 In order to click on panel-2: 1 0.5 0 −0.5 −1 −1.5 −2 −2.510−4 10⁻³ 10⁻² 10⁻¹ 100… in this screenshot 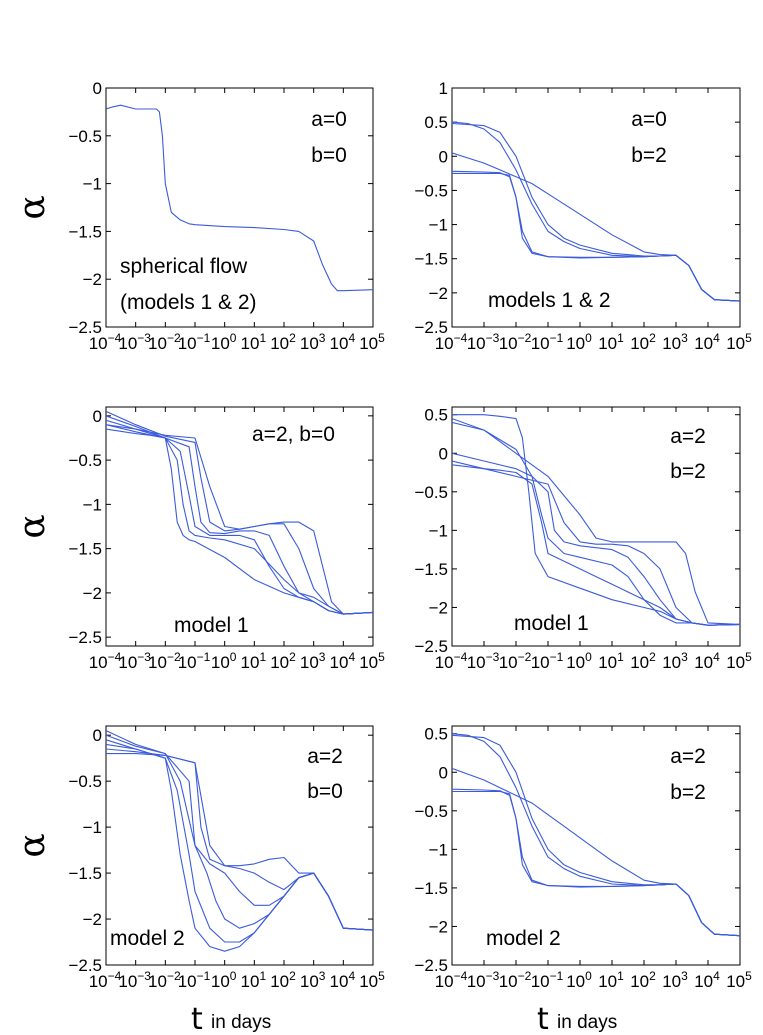, I will do `click(583, 216)`.